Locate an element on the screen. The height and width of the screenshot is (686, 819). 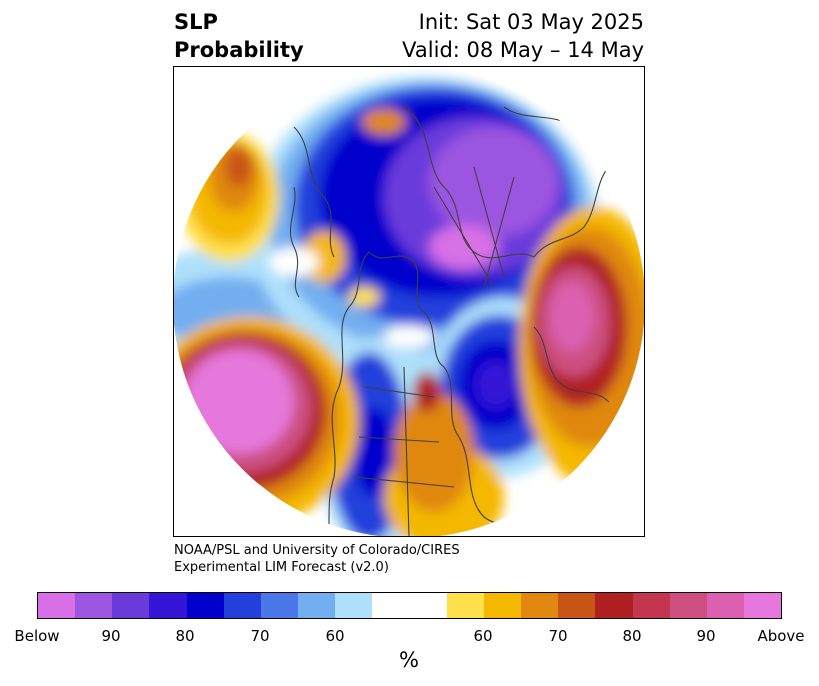
credit-line-model: Experimental LIM Forecast (v2.0) is located at coordinates (281, 567).